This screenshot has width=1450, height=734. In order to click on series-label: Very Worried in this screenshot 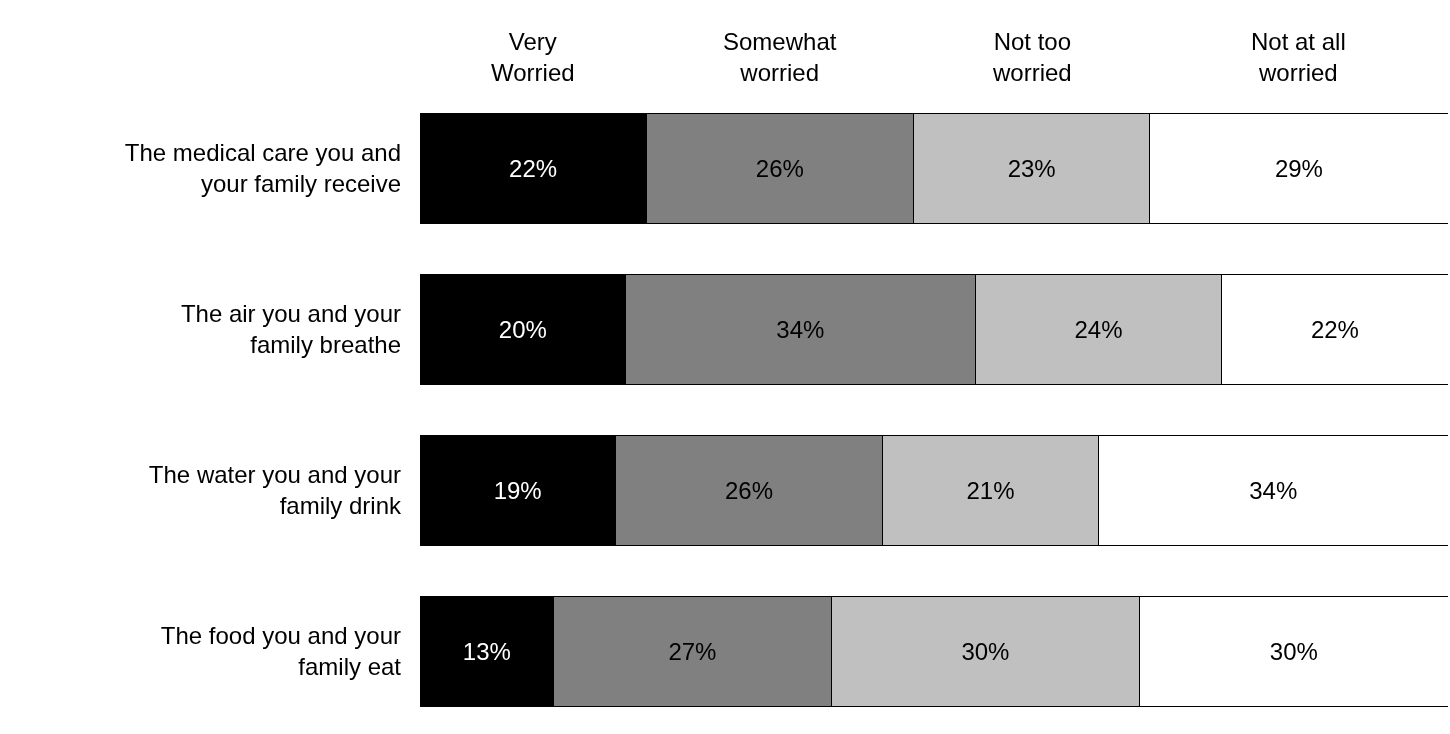, I will do `click(533, 57)`.